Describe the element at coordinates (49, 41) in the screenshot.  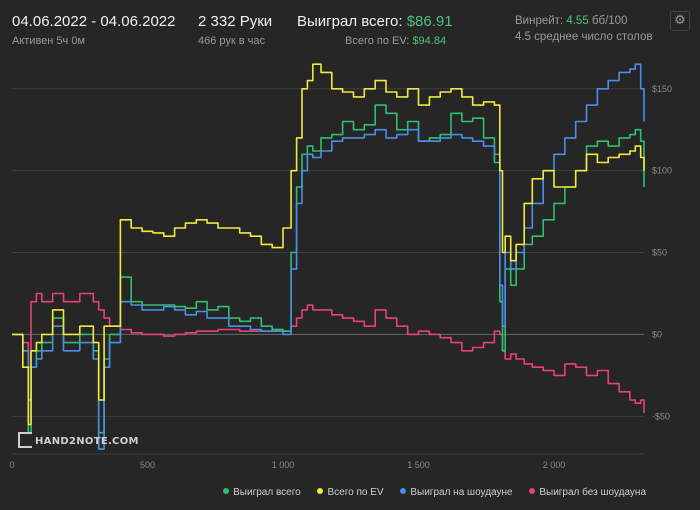
I see `active-time: Активен 5ч 0м` at that location.